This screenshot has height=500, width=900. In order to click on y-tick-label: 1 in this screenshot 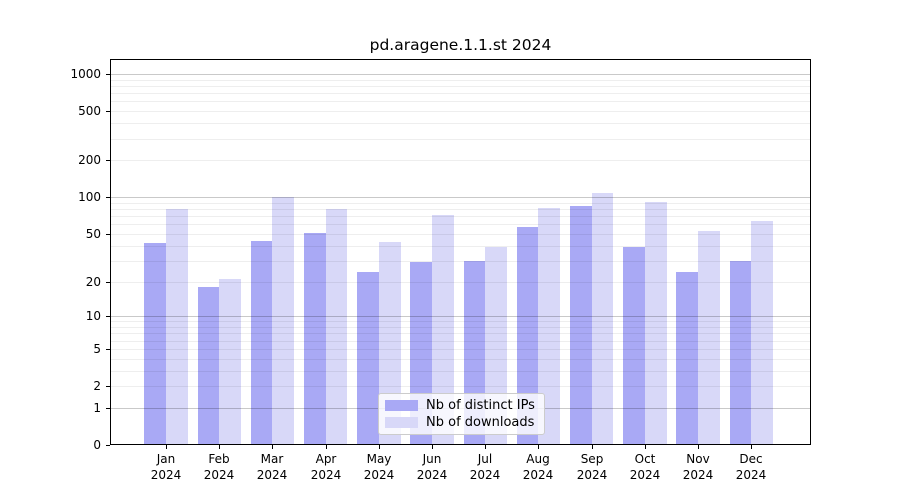, I will do `click(97, 408)`.